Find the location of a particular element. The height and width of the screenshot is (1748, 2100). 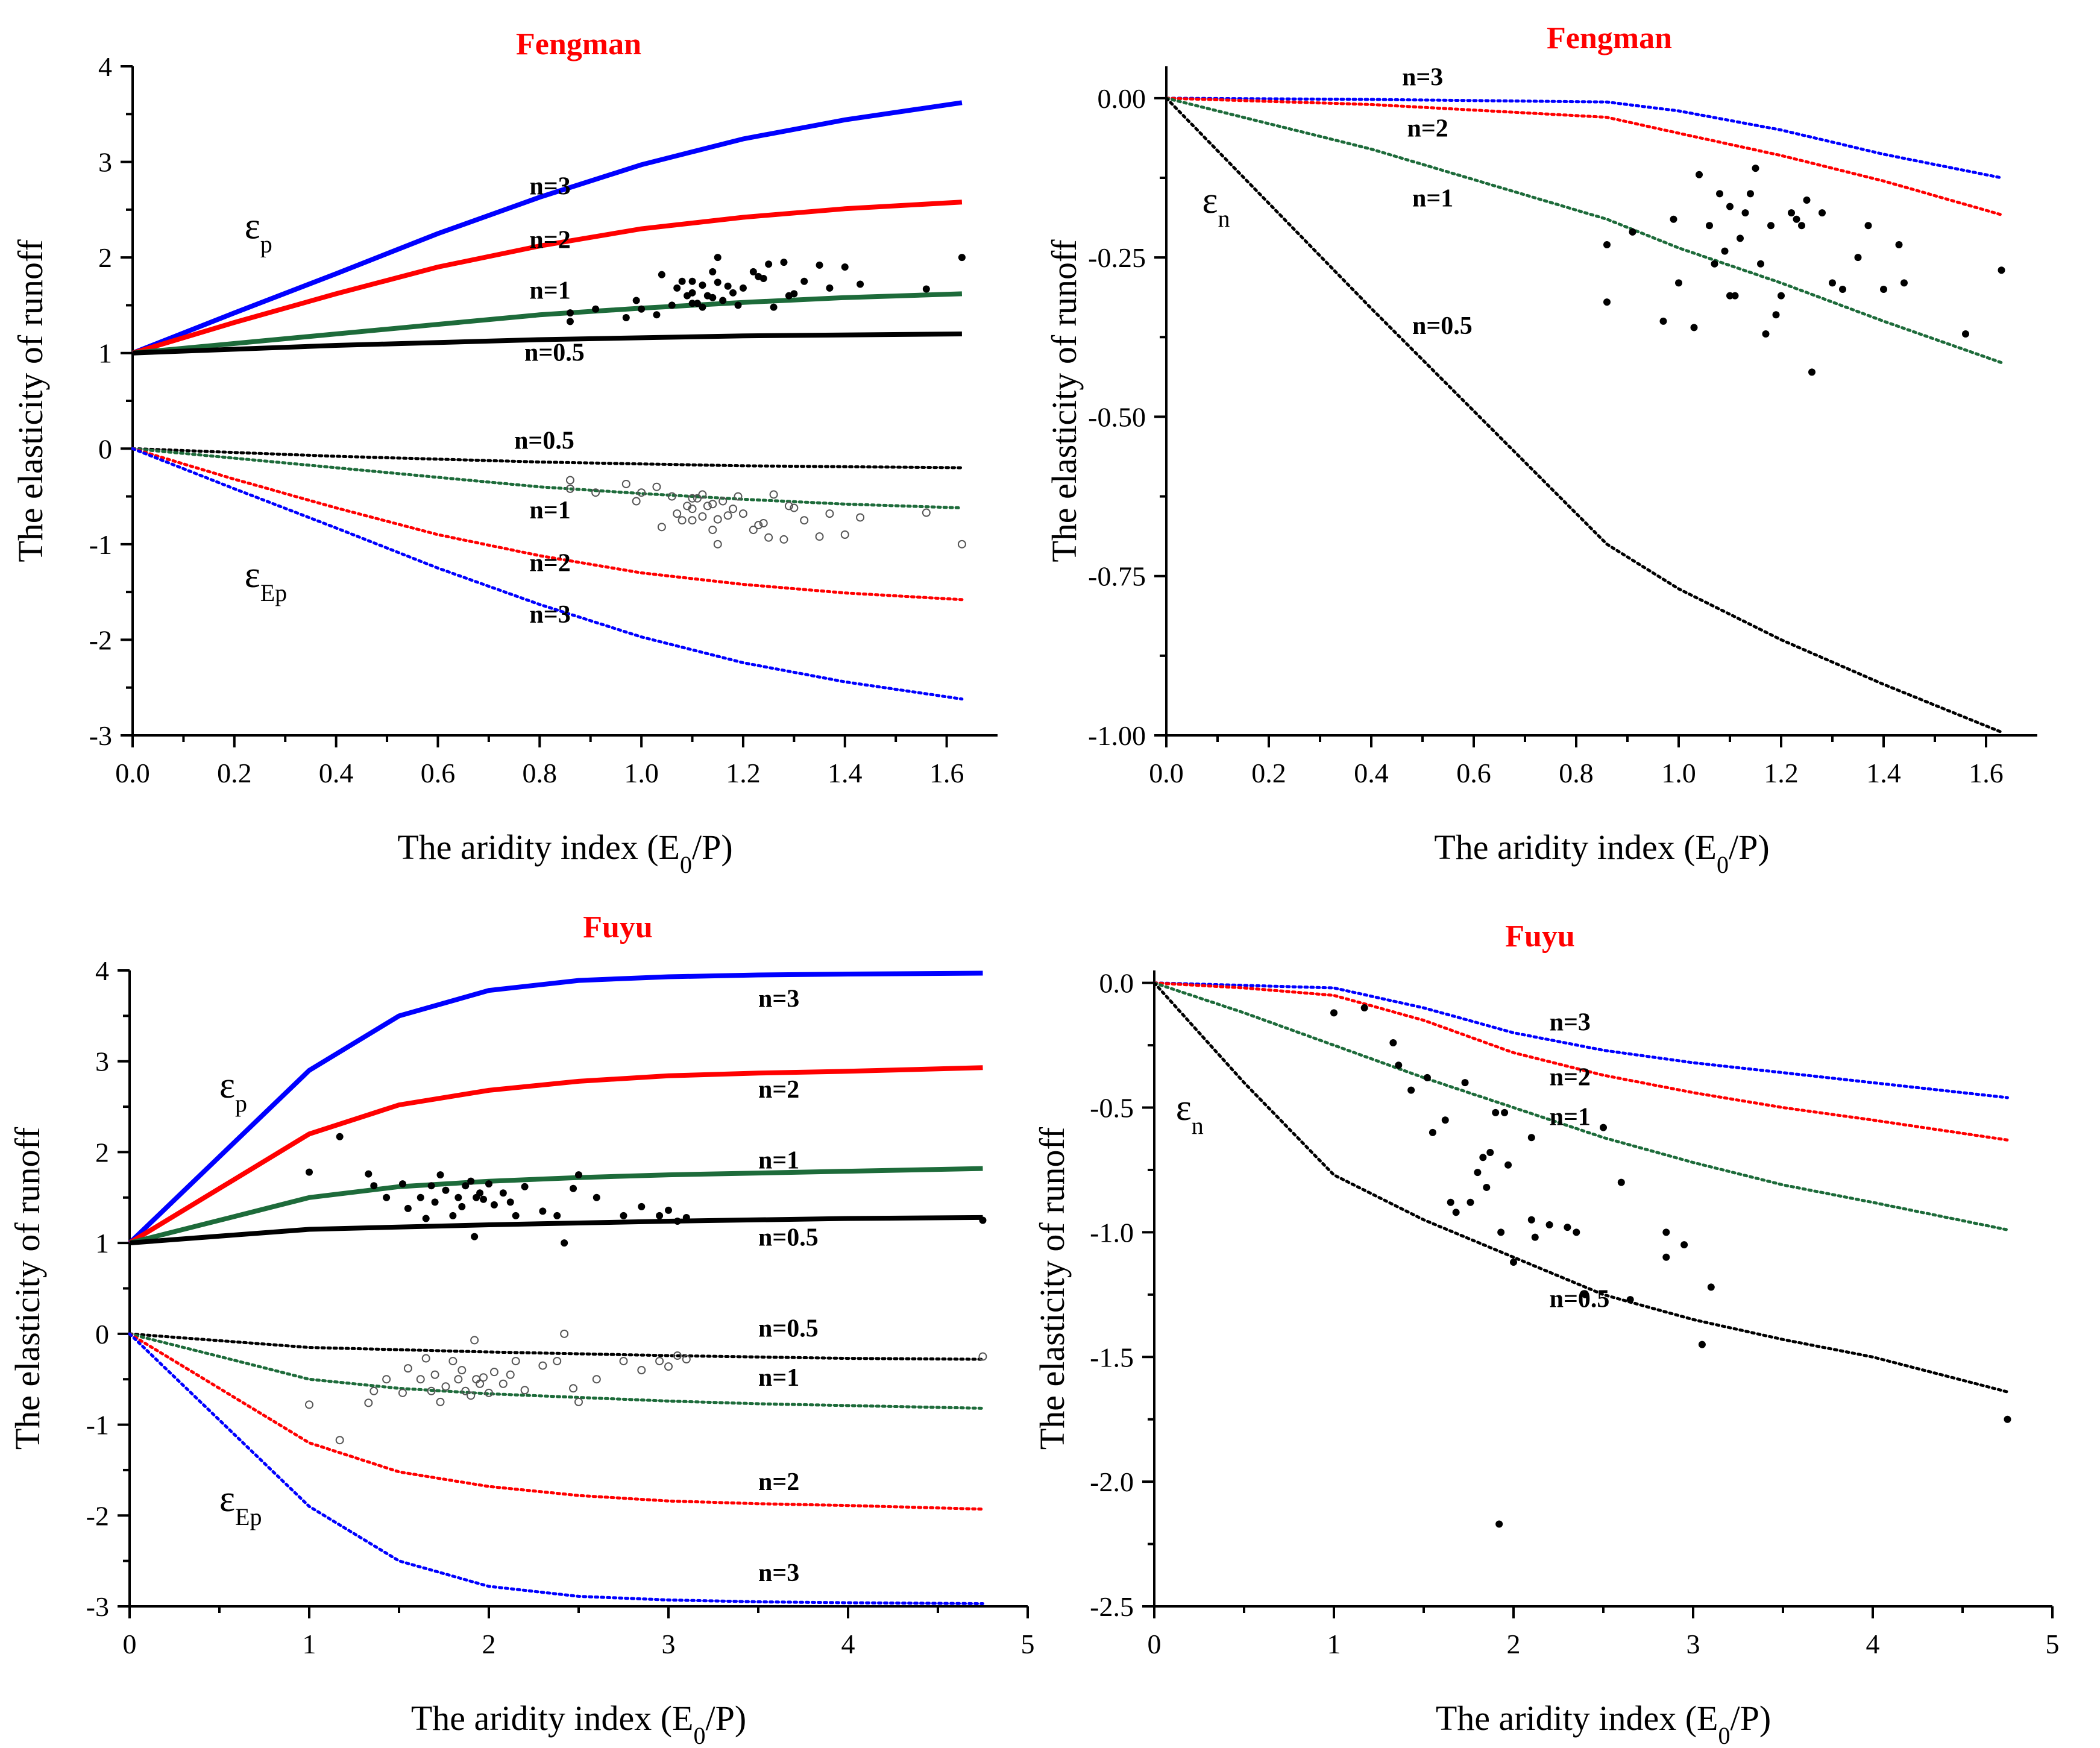

chart1-x-tick-label: 0.0 is located at coordinates (1166, 773).